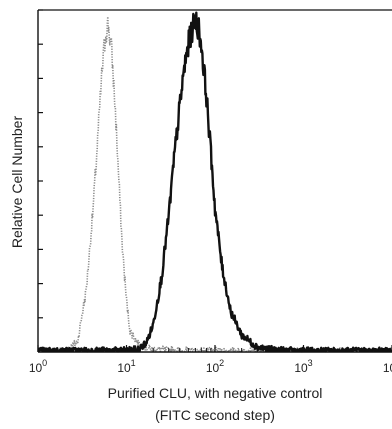 The height and width of the screenshot is (429, 392). What do you see at coordinates (215, 393) in the screenshot?
I see `x-axis-title: Purified CLU, with negative control` at bounding box center [215, 393].